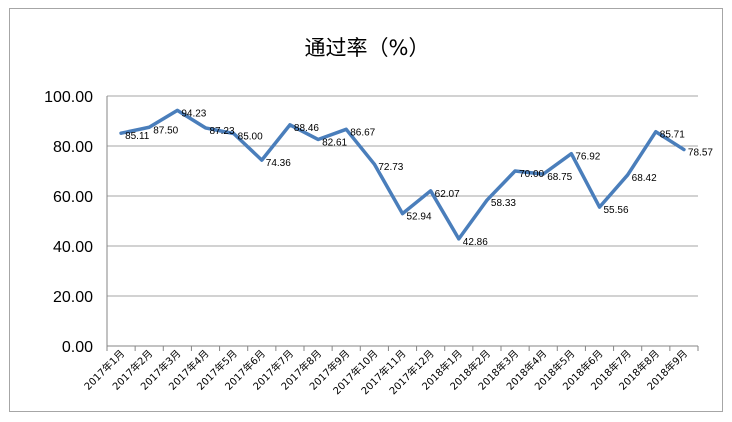 The height and width of the screenshot is (422, 732). Describe the element at coordinates (250, 137) in the screenshot. I see `data-label: 85.00` at that location.